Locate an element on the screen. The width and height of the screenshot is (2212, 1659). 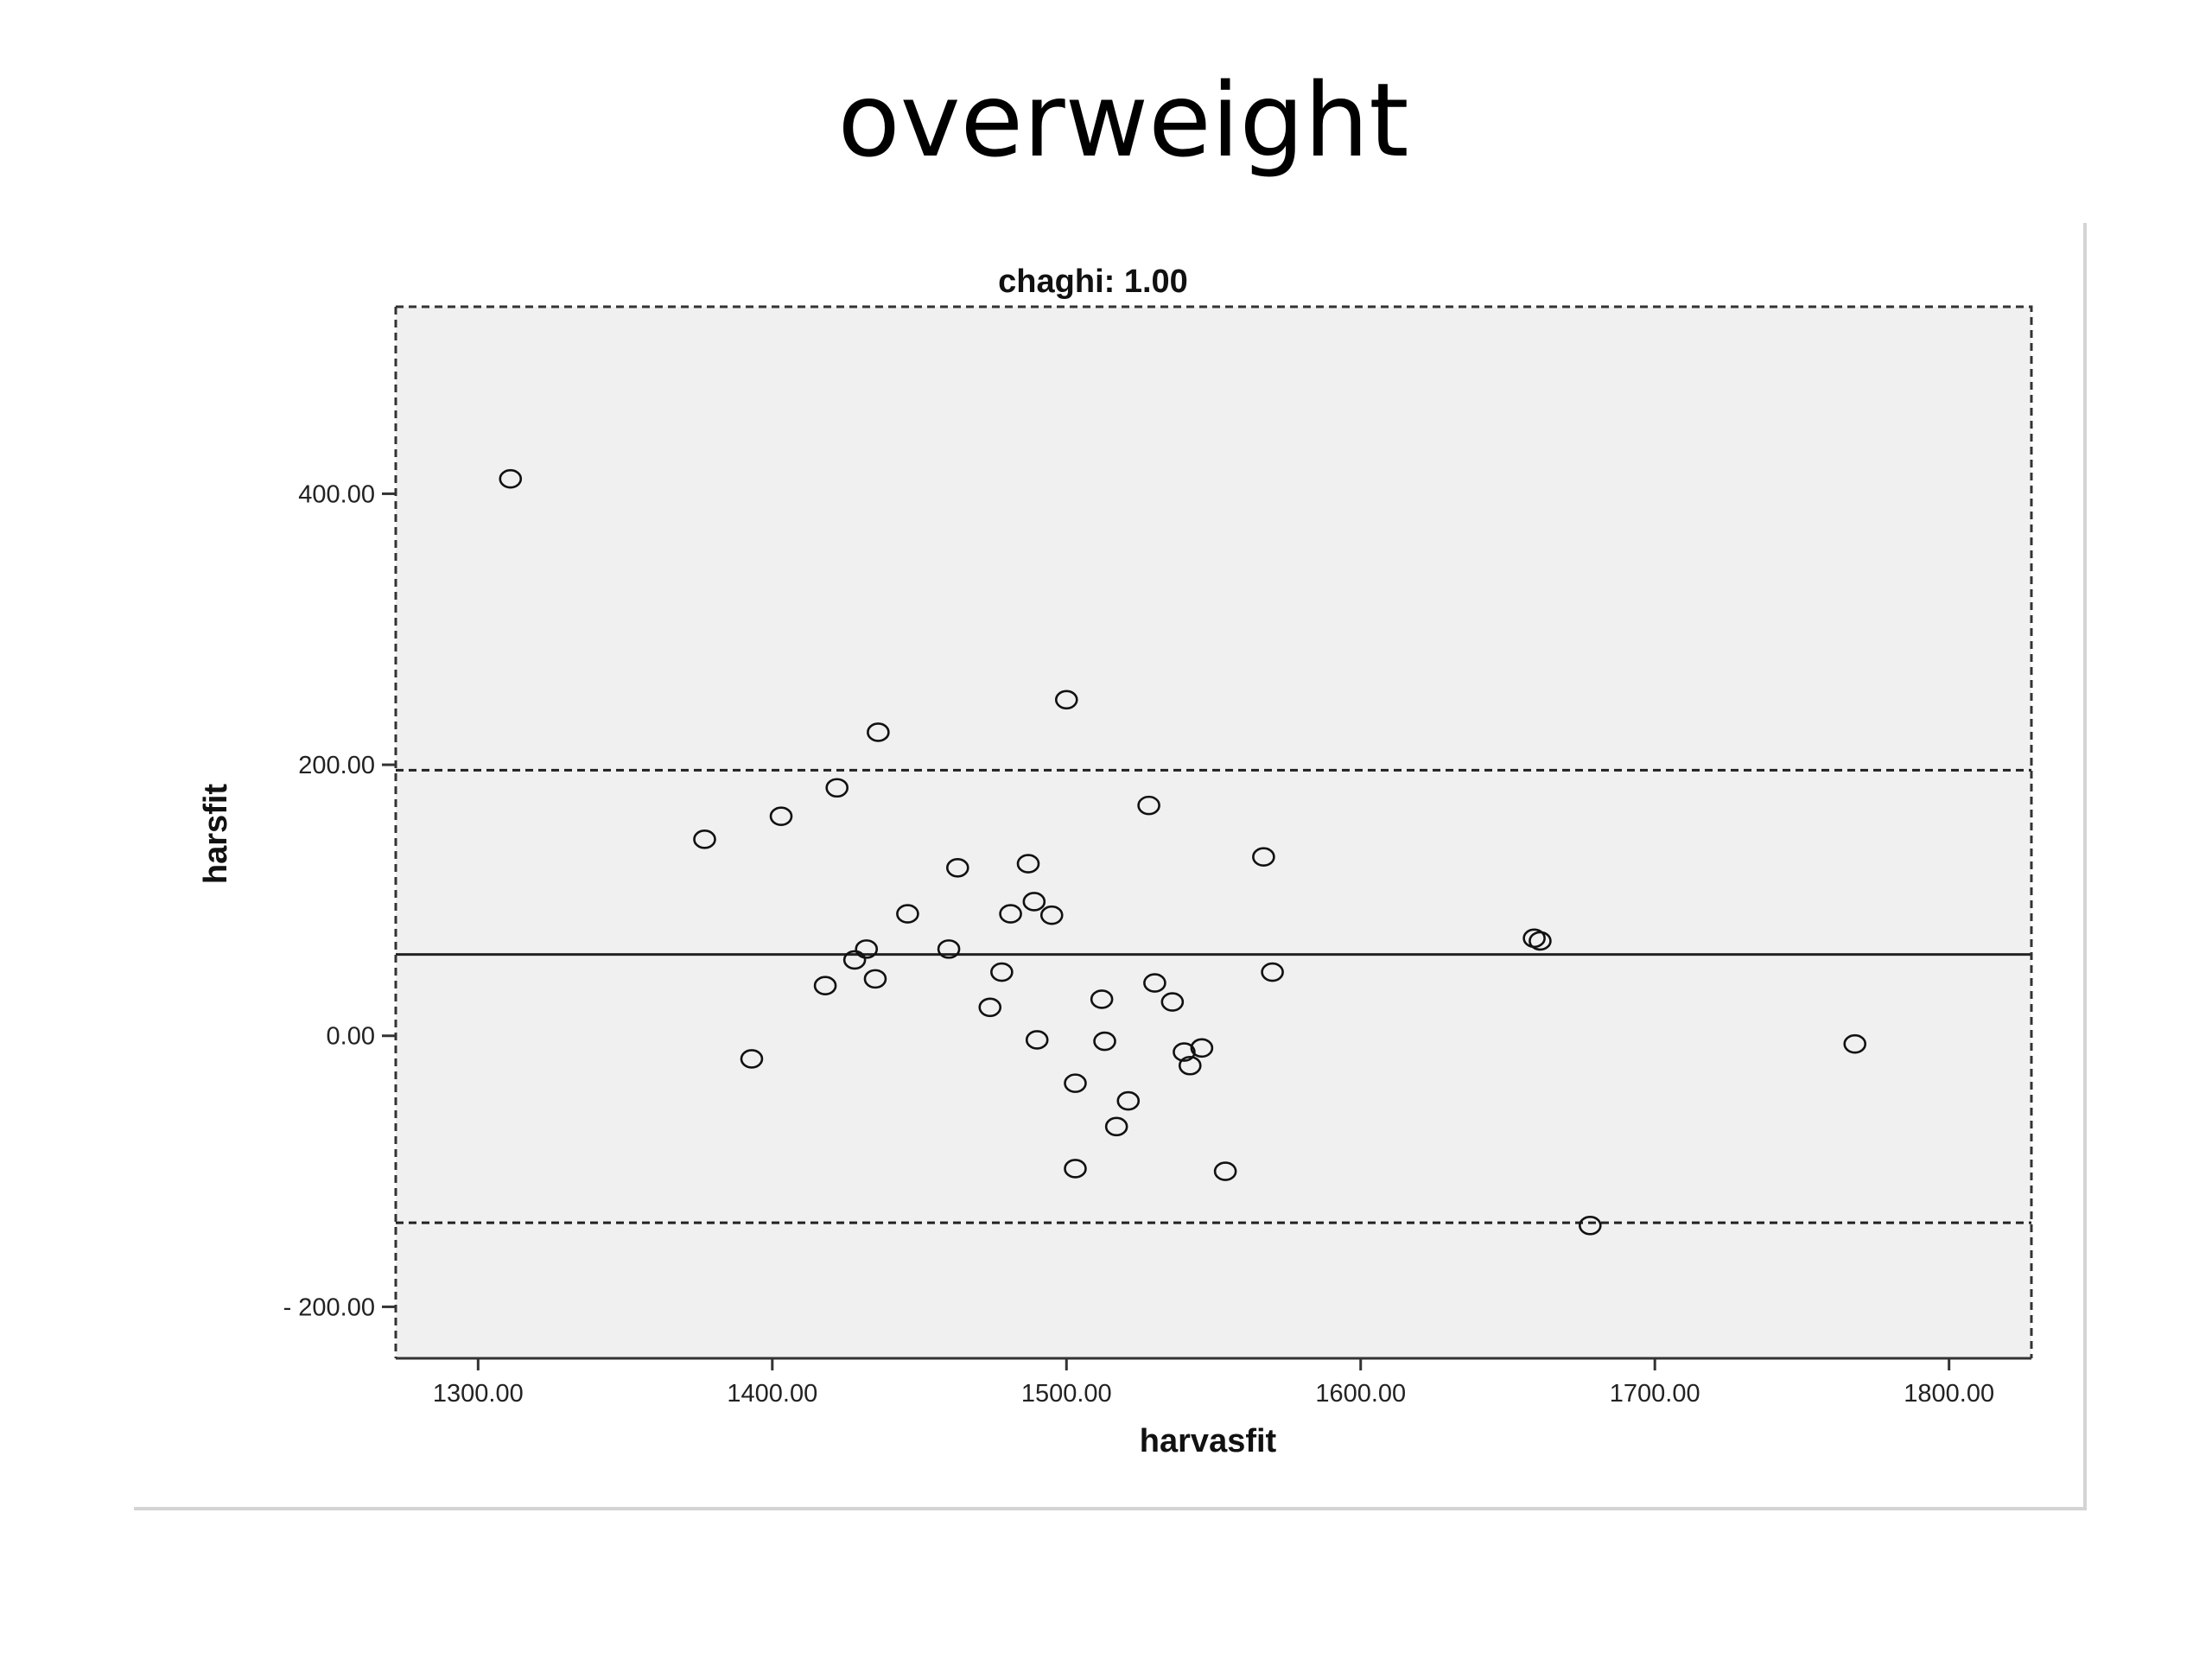
x-tick-label: 1700.00 is located at coordinates (1655, 1394).